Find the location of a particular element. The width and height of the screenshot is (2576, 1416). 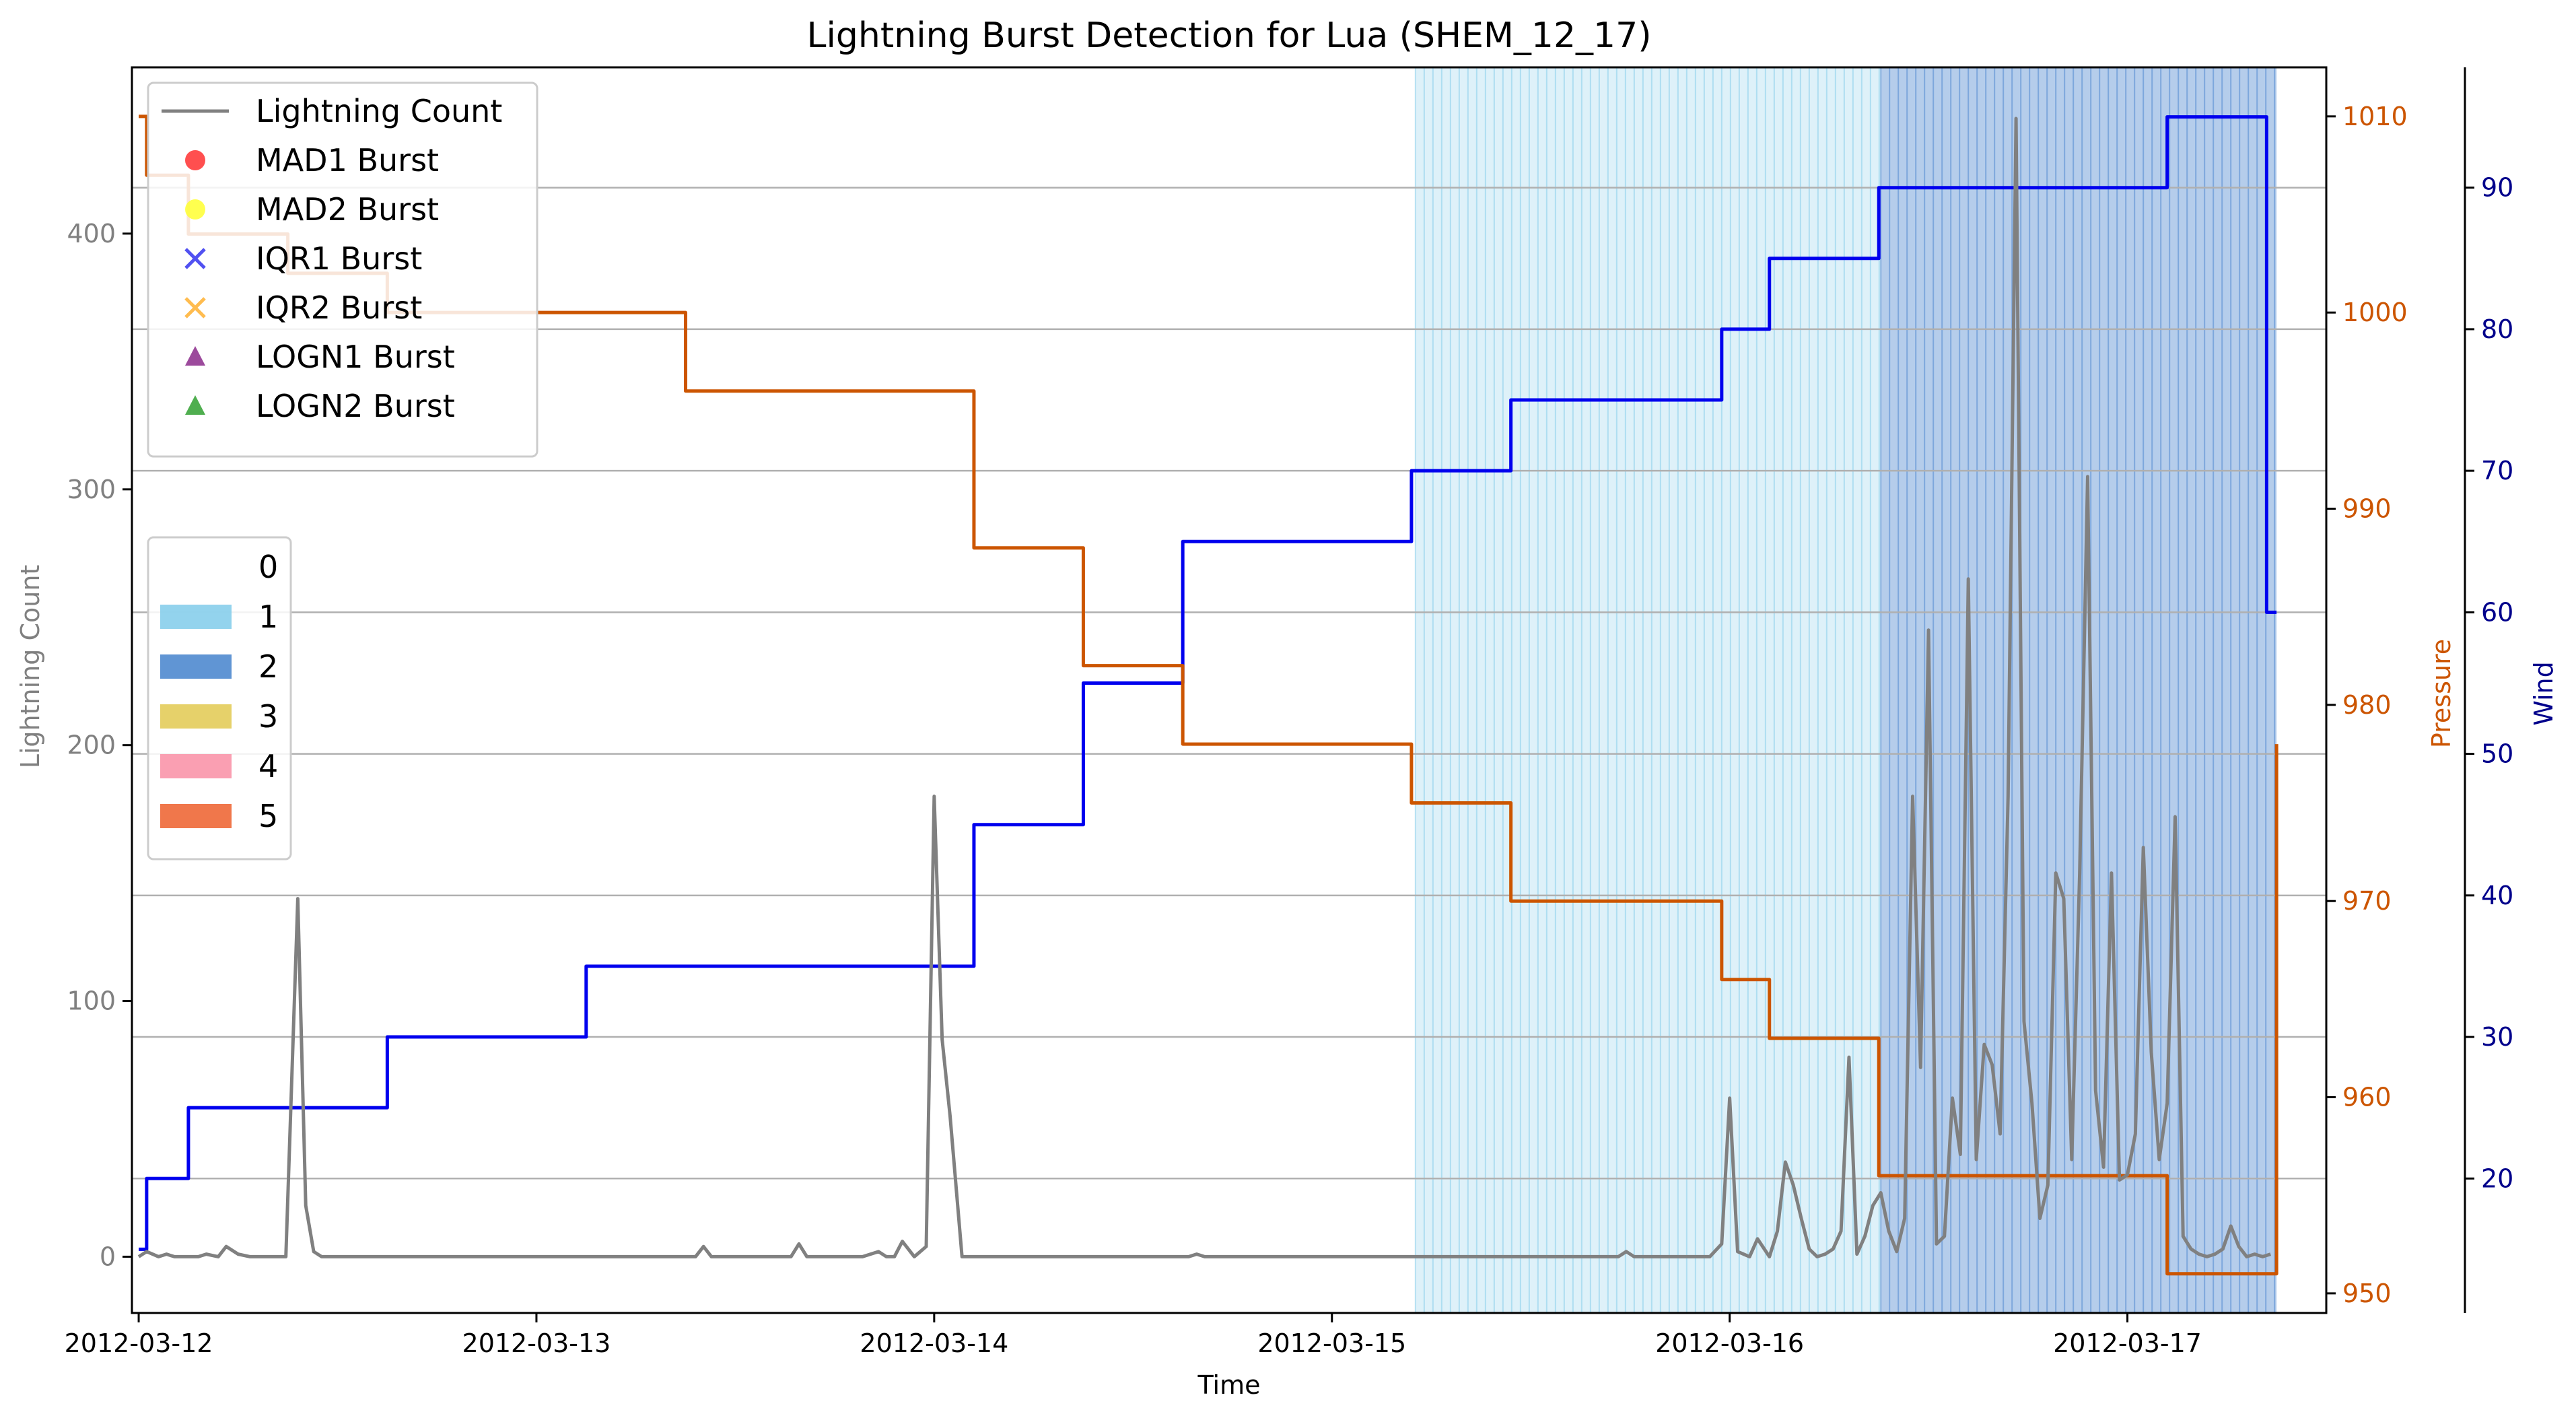

legend-categories: 0 1 2 3 4 5 is located at coordinates (219, 698).